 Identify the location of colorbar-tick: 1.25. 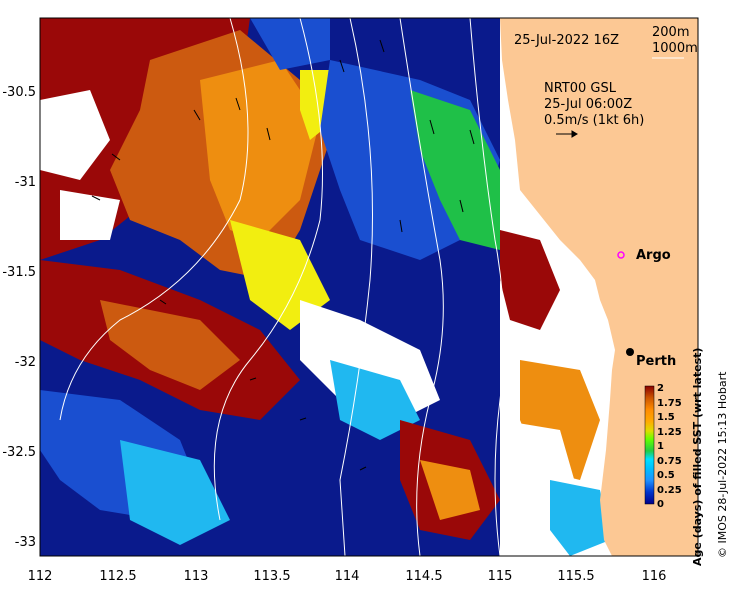
(669, 432).